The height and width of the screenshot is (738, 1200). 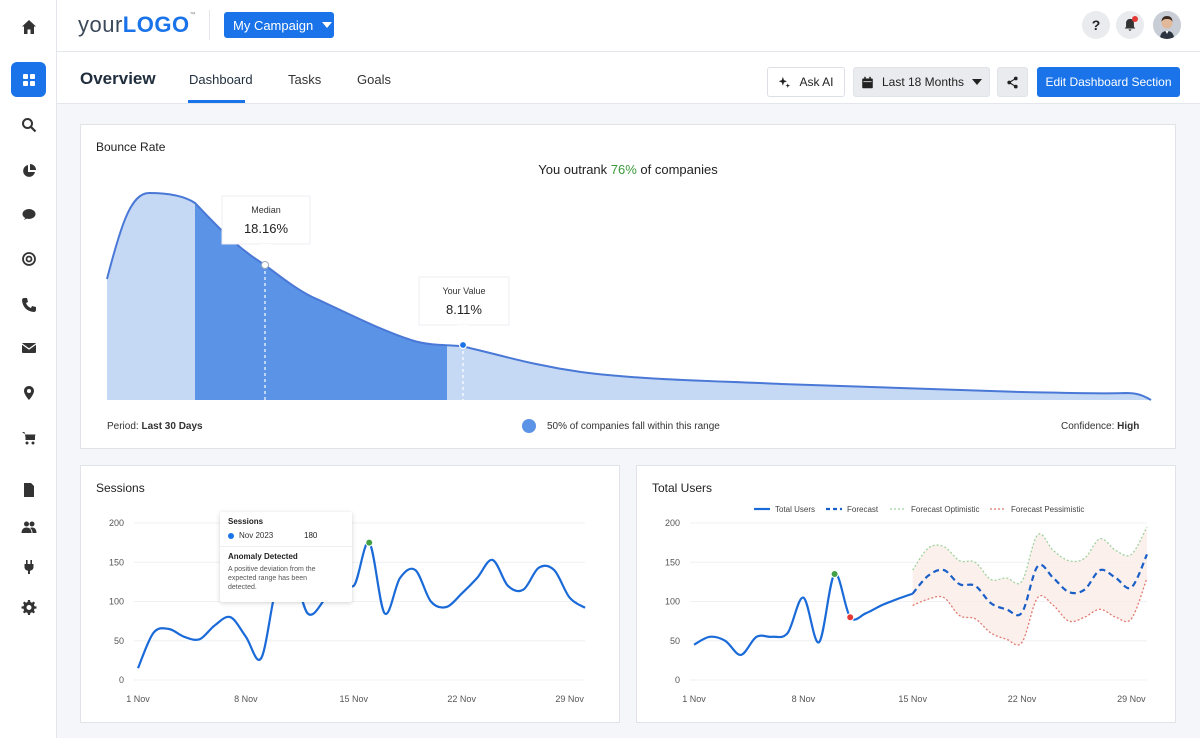 What do you see at coordinates (816, 82) in the screenshot?
I see `ask-ai-label: Ask AI` at bounding box center [816, 82].